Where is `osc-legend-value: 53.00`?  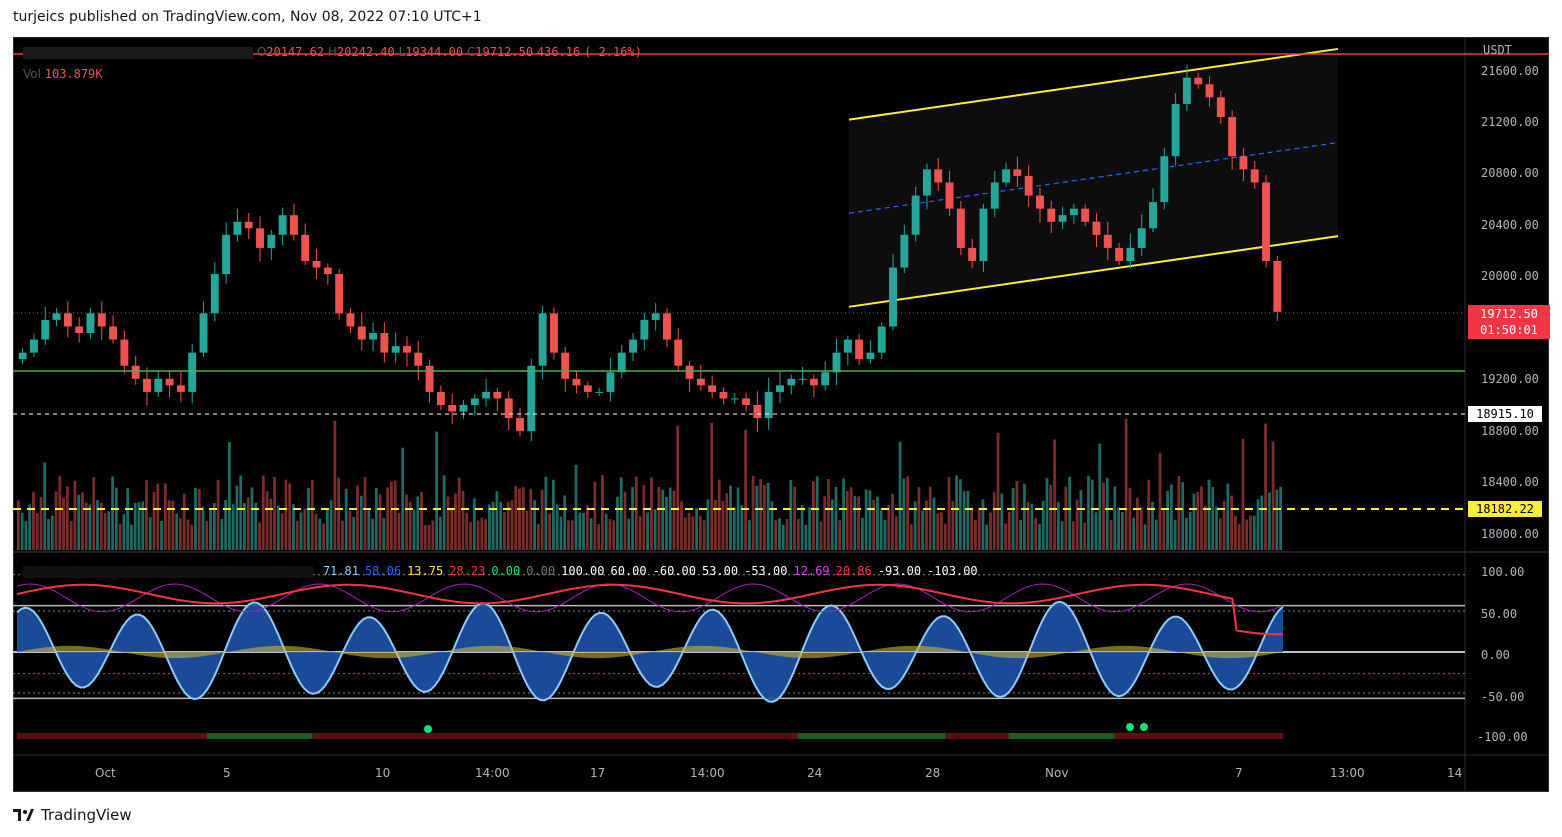
osc-legend-value: 53.00 is located at coordinates (720, 571).